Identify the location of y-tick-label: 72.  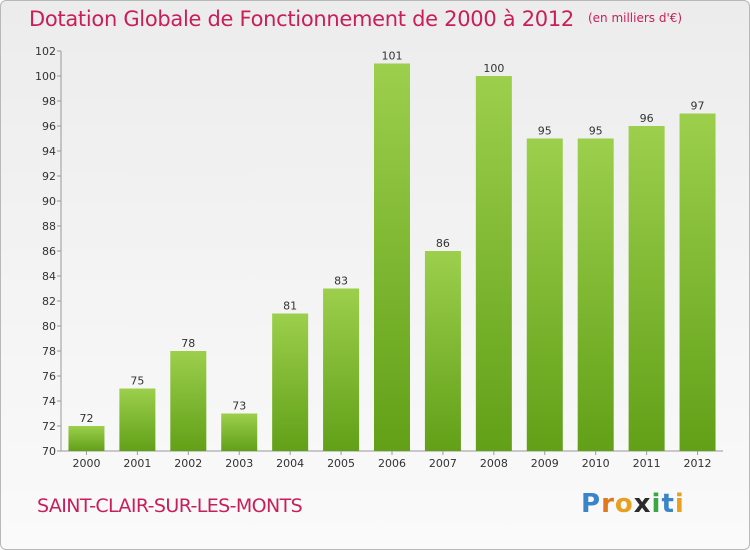
(49, 426).